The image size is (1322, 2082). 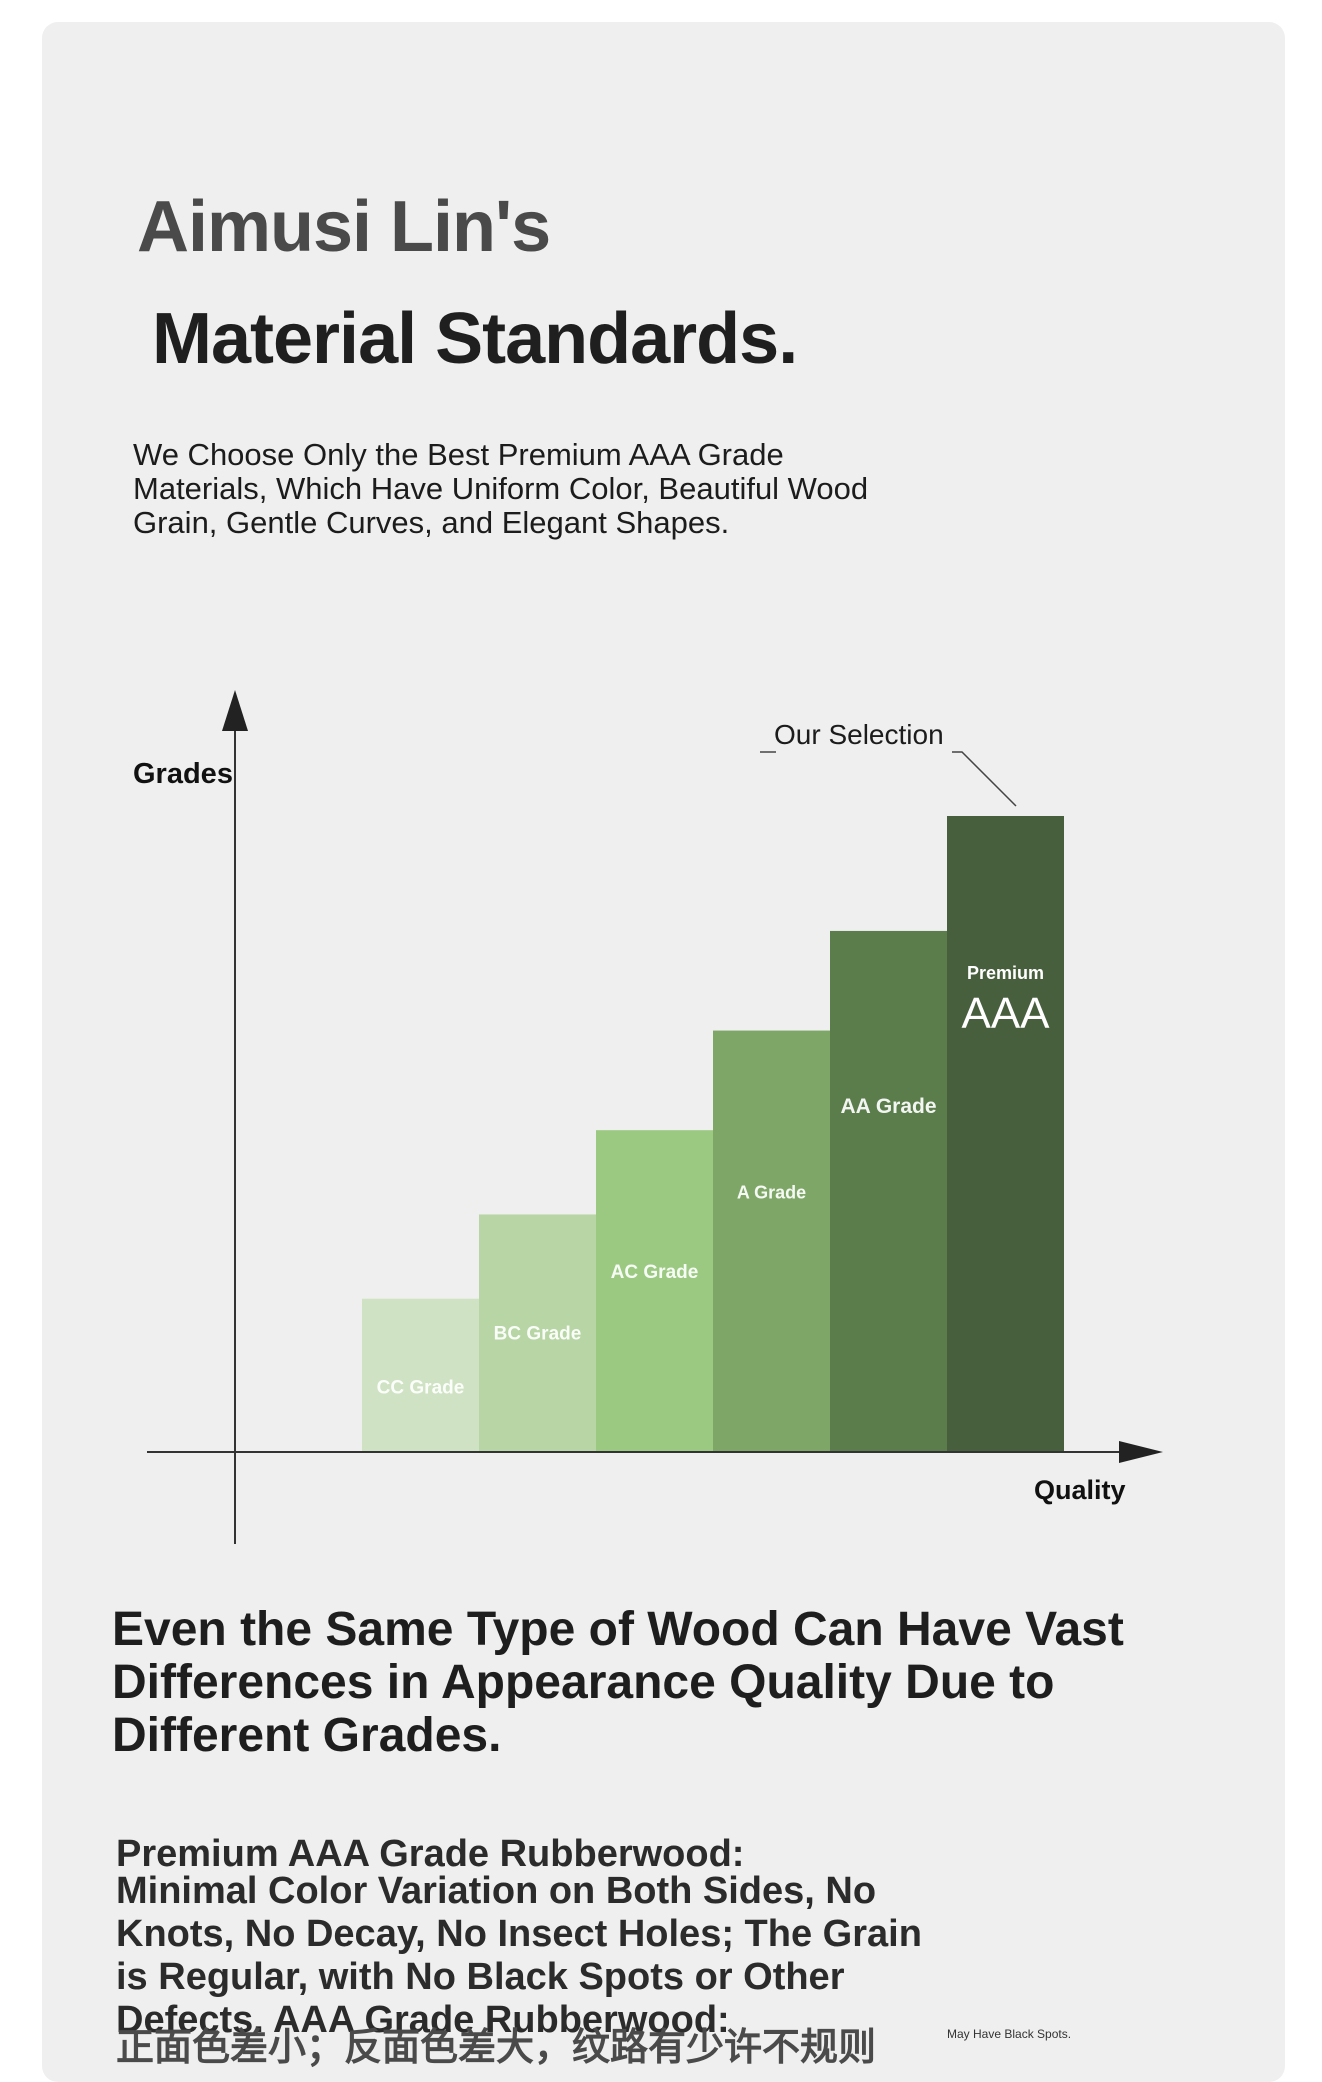 I want to click on x-axis-arrow, so click(x=1141, y=1452).